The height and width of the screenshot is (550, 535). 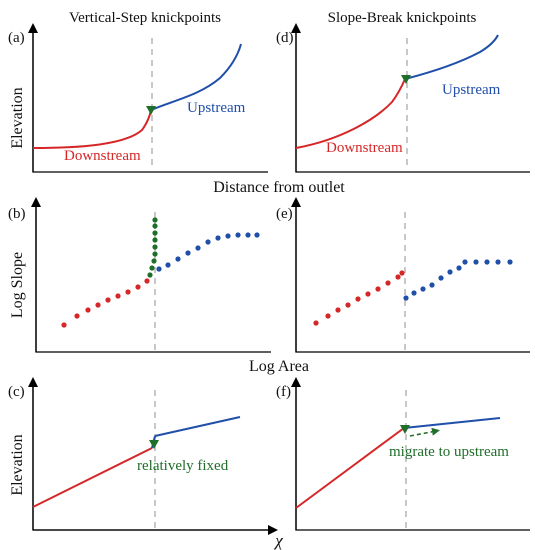 I want to click on downstream-points-e, so click(x=359, y=298).